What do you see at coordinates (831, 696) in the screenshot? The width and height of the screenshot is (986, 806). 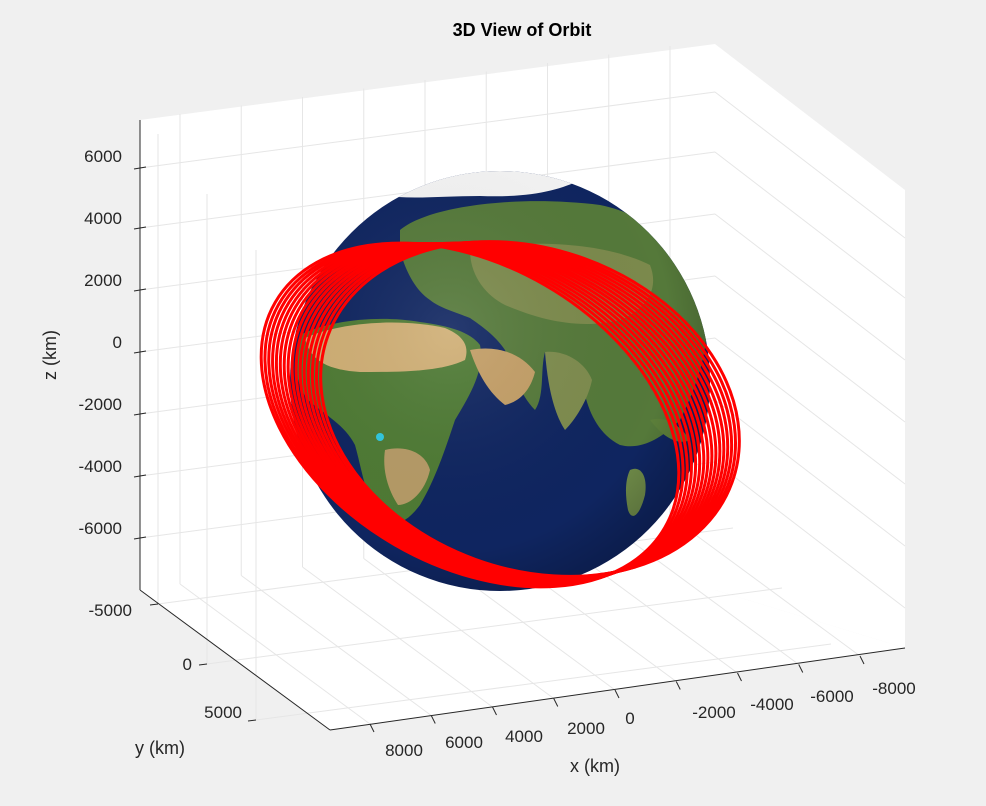 I see `x-tick-label: -6000` at bounding box center [831, 696].